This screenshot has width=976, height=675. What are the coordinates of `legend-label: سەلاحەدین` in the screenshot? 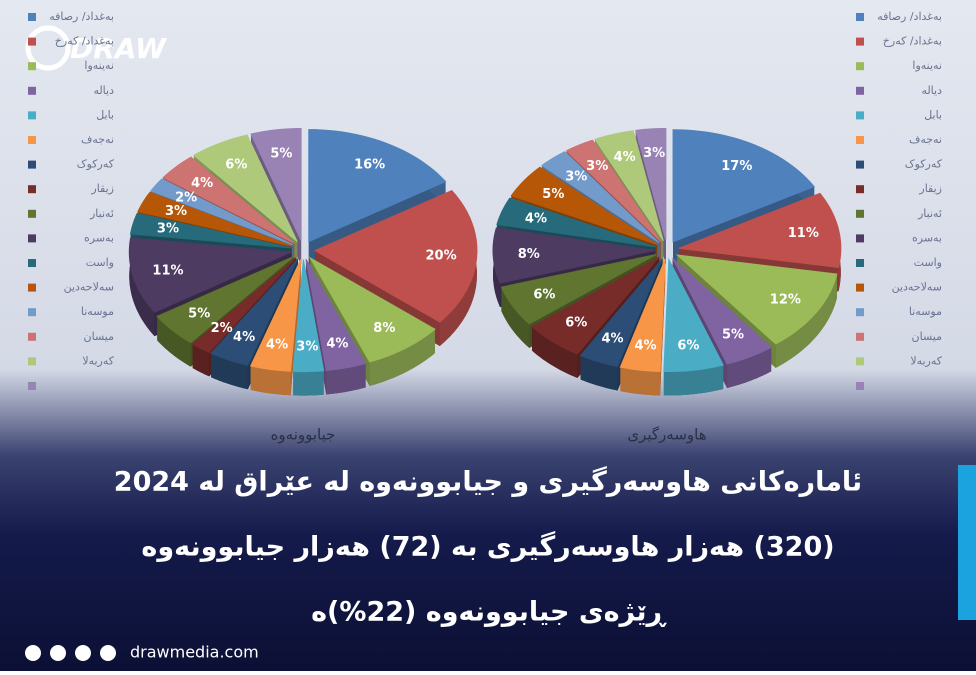 It's located at (917, 287).